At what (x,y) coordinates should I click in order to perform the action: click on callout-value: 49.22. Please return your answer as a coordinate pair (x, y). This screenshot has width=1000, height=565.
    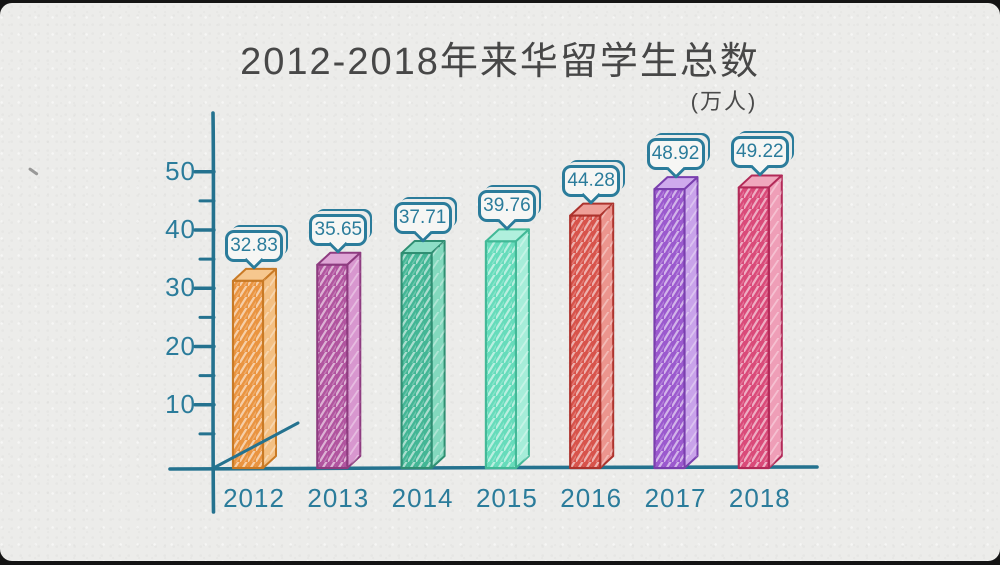
    Looking at the image, I should click on (760, 152).